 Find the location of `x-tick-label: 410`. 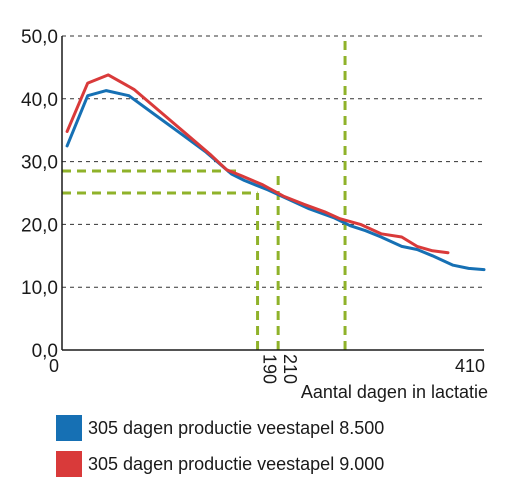

x-tick-label: 410 is located at coordinates (470, 366).